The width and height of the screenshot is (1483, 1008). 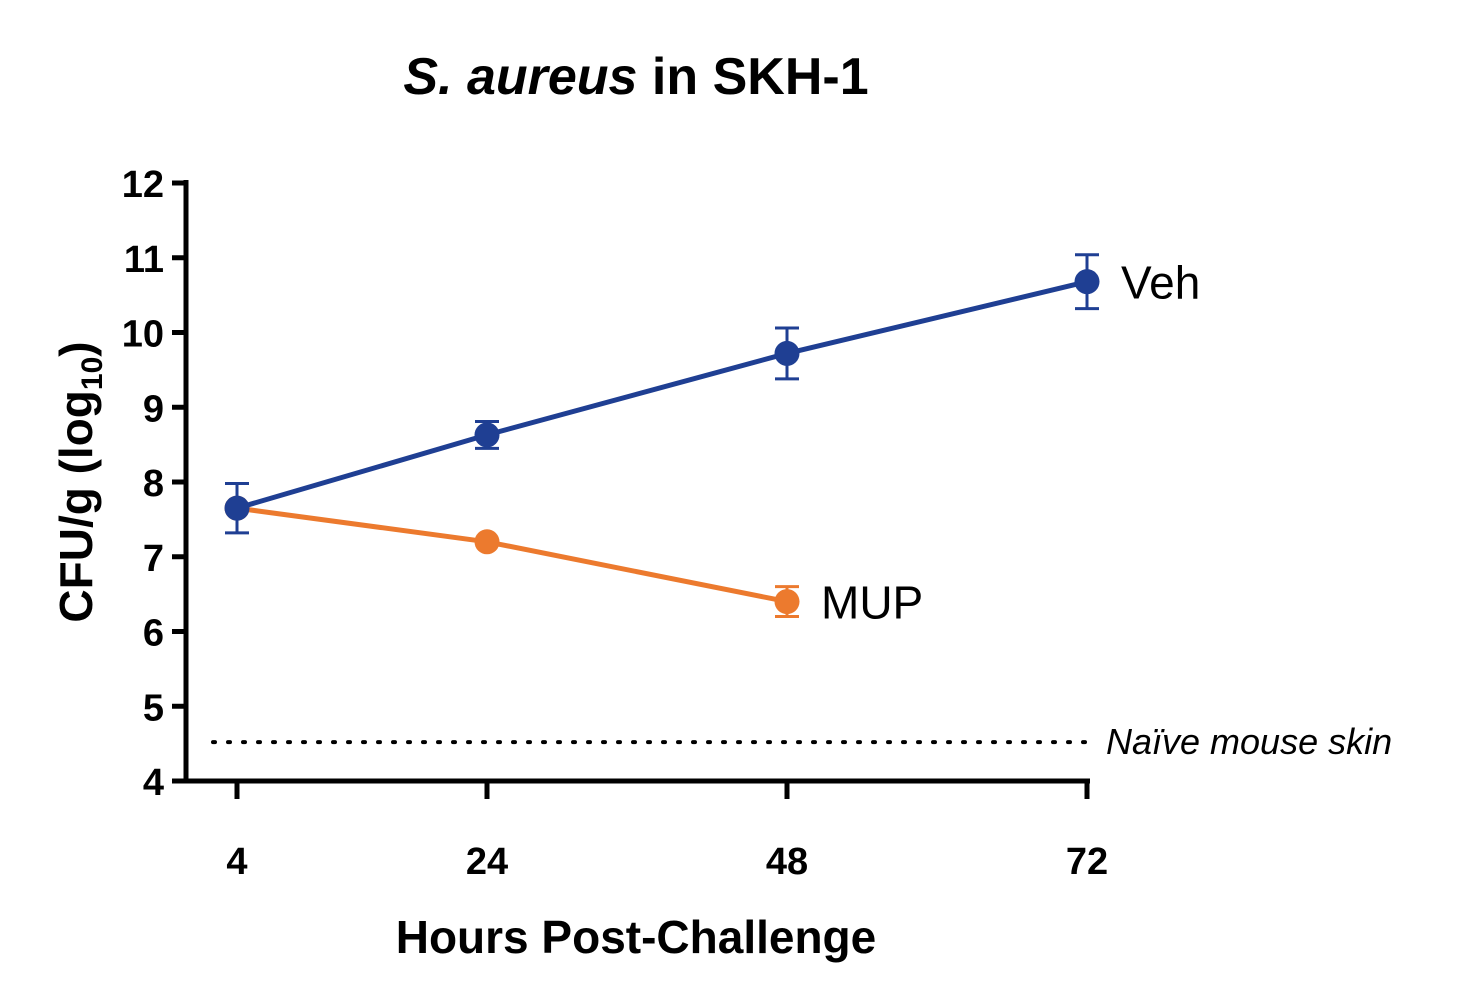 I want to click on x-tick-label: 72, so click(x=1087, y=862).